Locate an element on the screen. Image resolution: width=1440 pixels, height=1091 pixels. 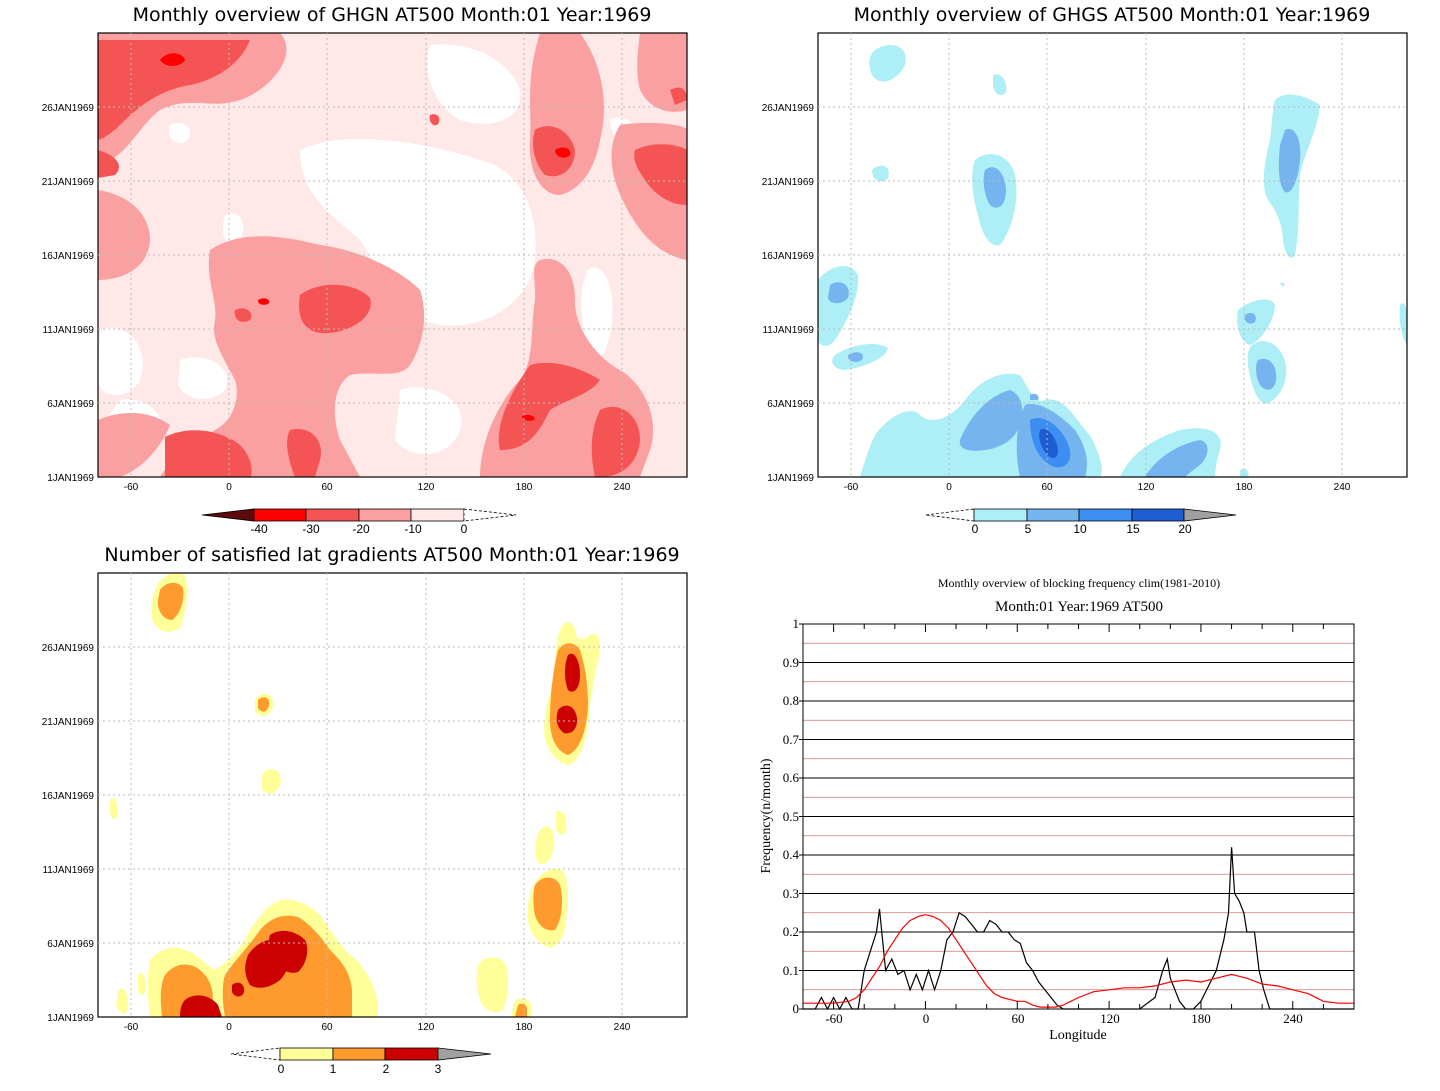
frequency-grid is located at coordinates (1078, 816).